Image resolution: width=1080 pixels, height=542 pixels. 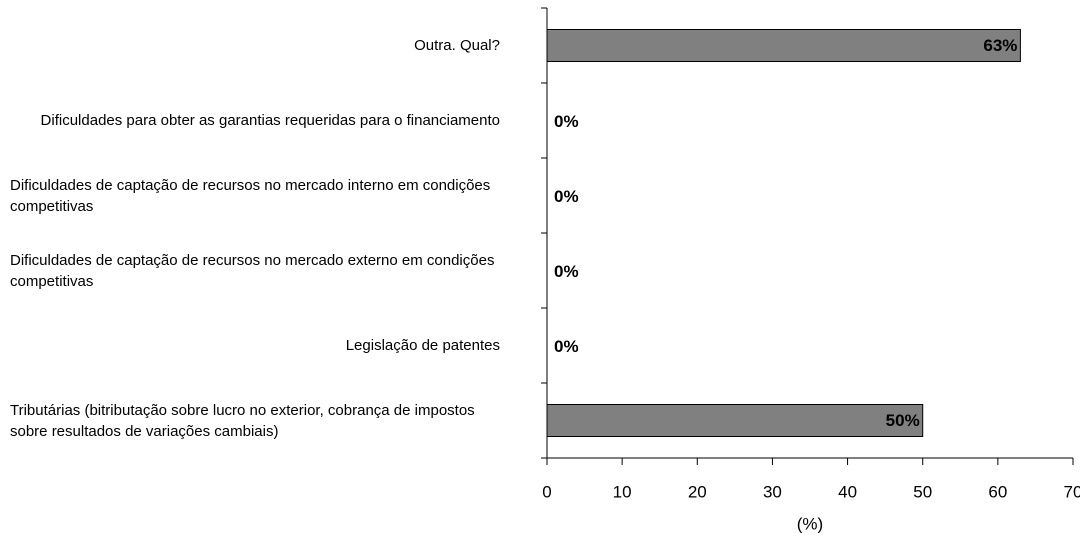 What do you see at coordinates (255, 346) in the screenshot?
I see `category-label: Legislação de patentes` at bounding box center [255, 346].